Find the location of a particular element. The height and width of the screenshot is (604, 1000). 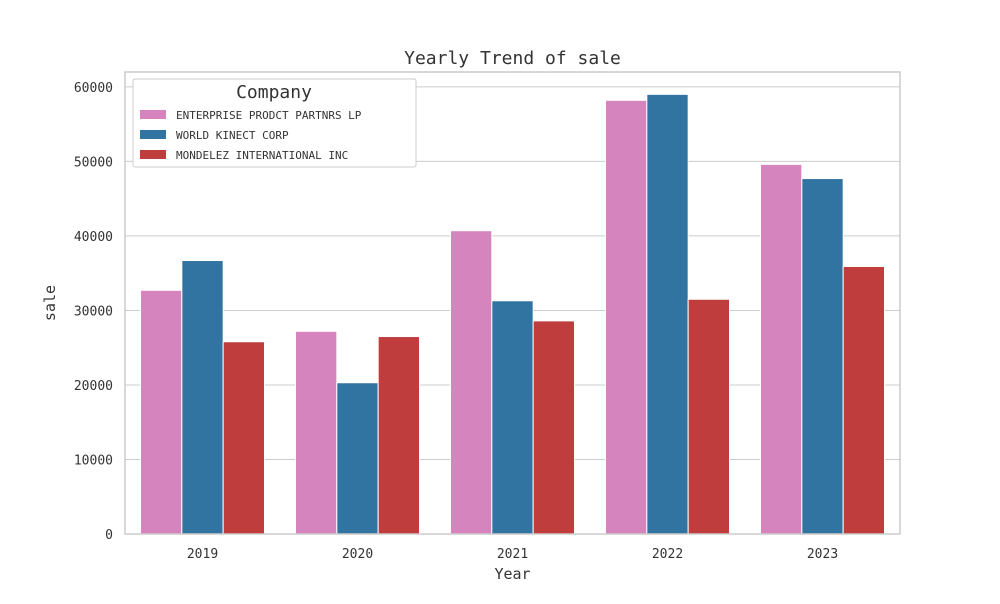

legend-title: Company is located at coordinates (274, 92).